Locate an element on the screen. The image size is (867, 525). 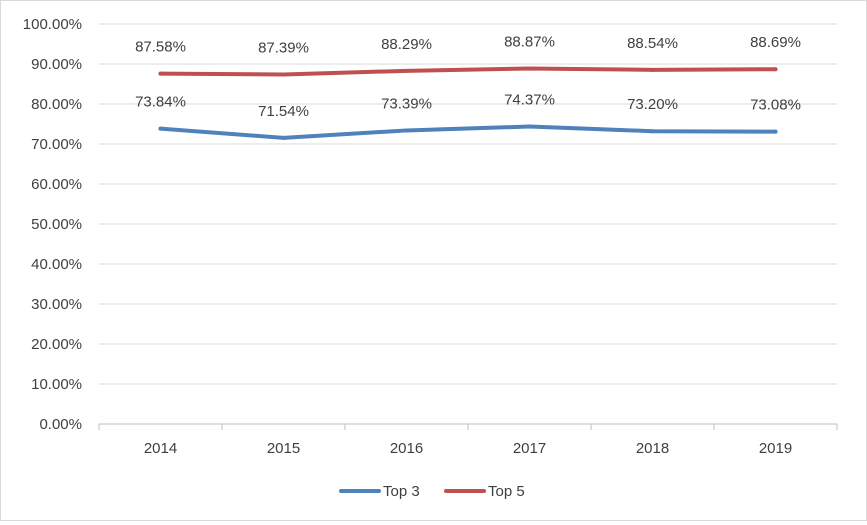
y-tick-label: 10.00% is located at coordinates (56, 384).